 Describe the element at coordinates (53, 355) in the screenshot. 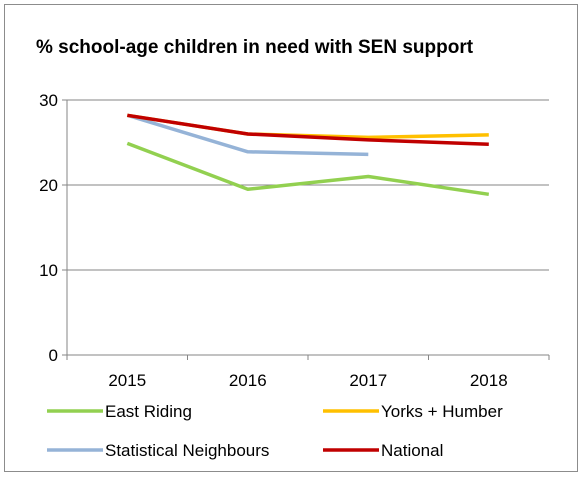

I see `y-tick-label: 0` at that location.